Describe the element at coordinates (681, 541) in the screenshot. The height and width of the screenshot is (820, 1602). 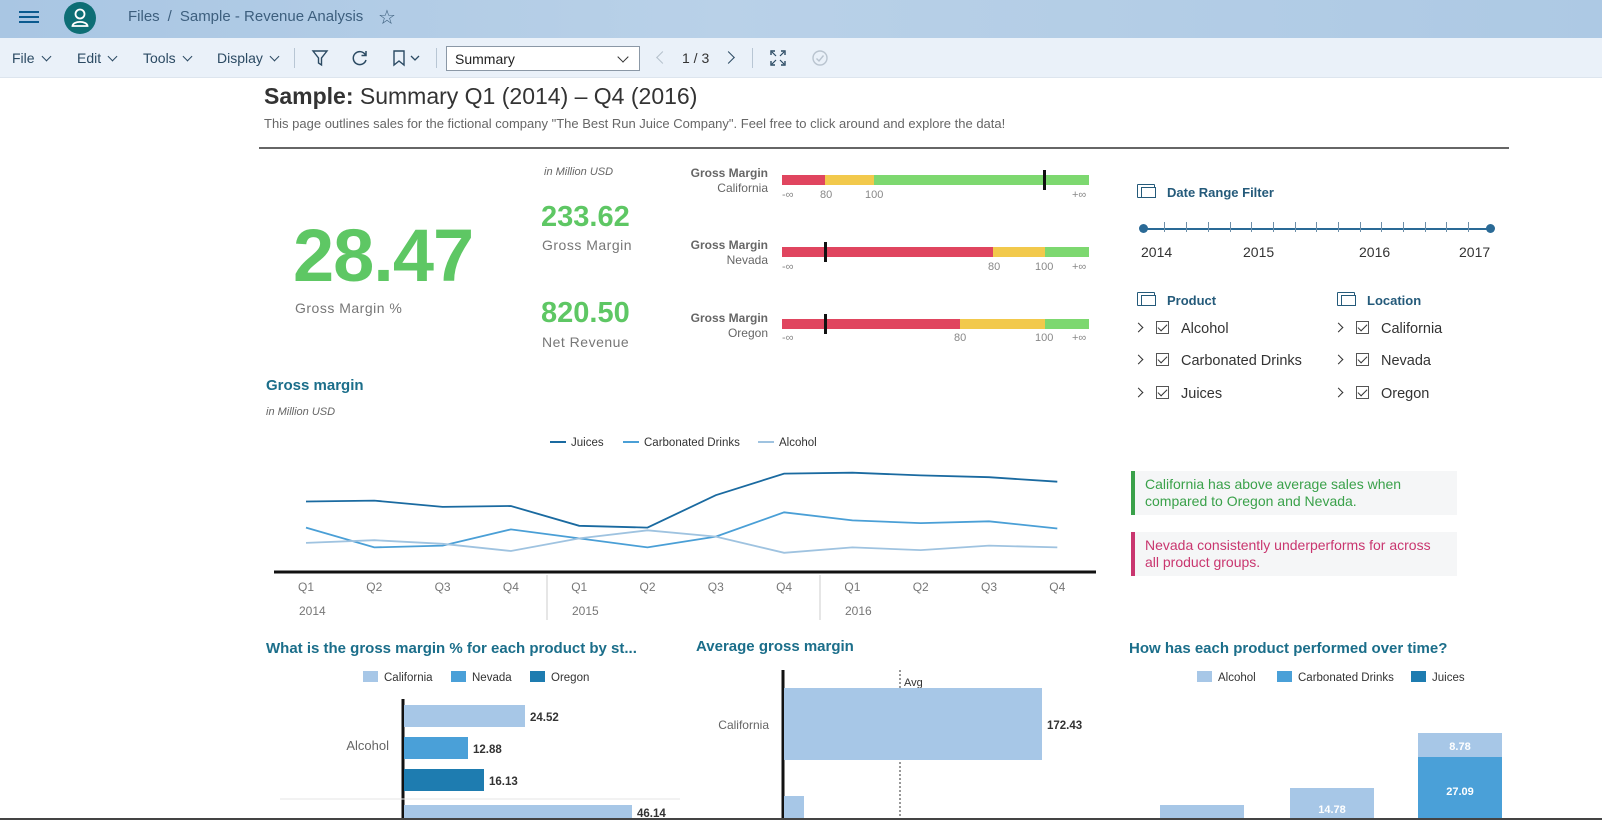
I see `line-series-alcohol` at that location.